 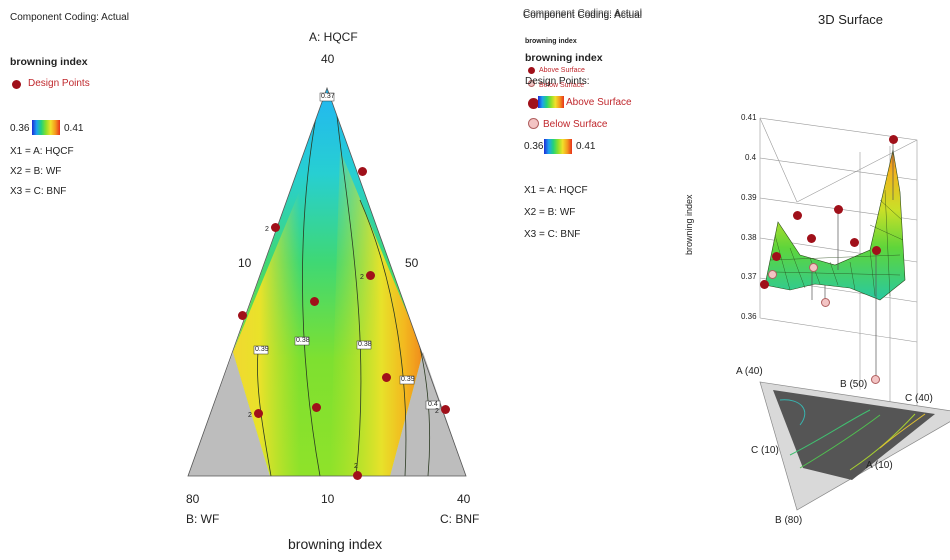 What do you see at coordinates (562, 85) in the screenshot?
I see `below-surface-small-label: Below Surface` at bounding box center [562, 85].